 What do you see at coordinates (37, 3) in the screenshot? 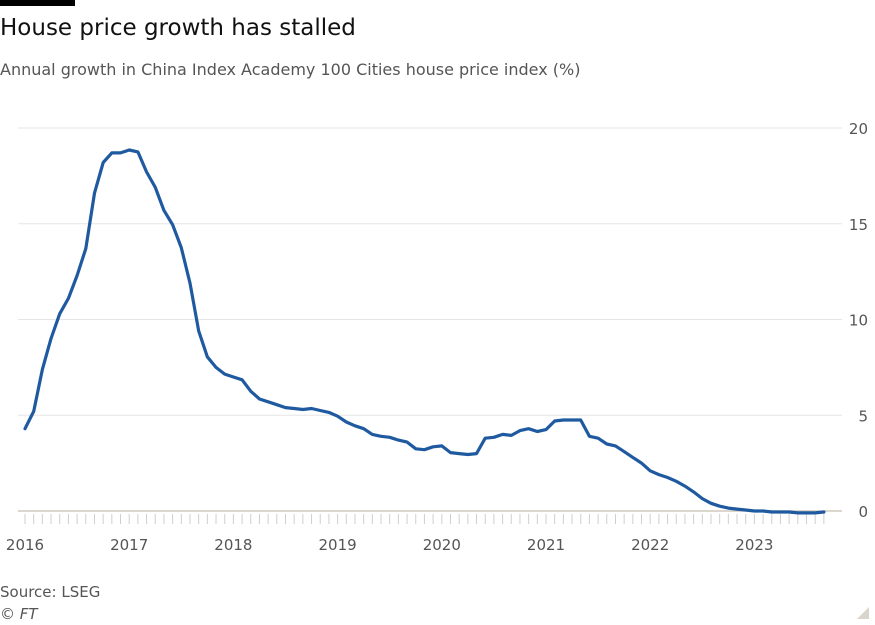
I see `brand-bar` at bounding box center [37, 3].